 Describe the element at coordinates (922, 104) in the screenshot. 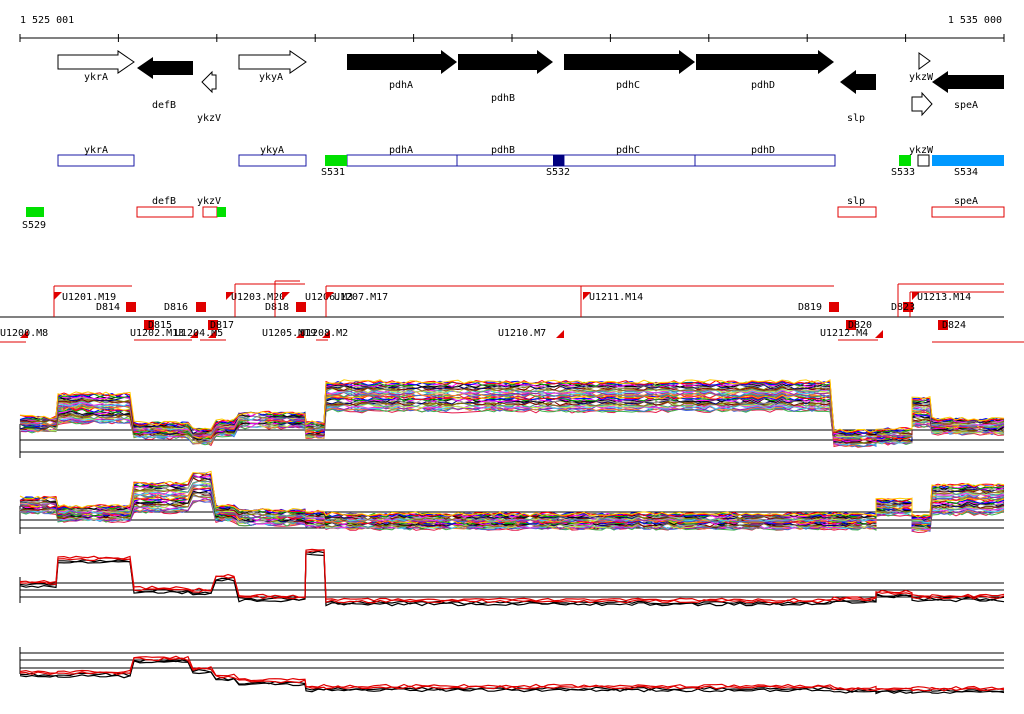

I see `gene-arrow-ykzW-second` at that location.